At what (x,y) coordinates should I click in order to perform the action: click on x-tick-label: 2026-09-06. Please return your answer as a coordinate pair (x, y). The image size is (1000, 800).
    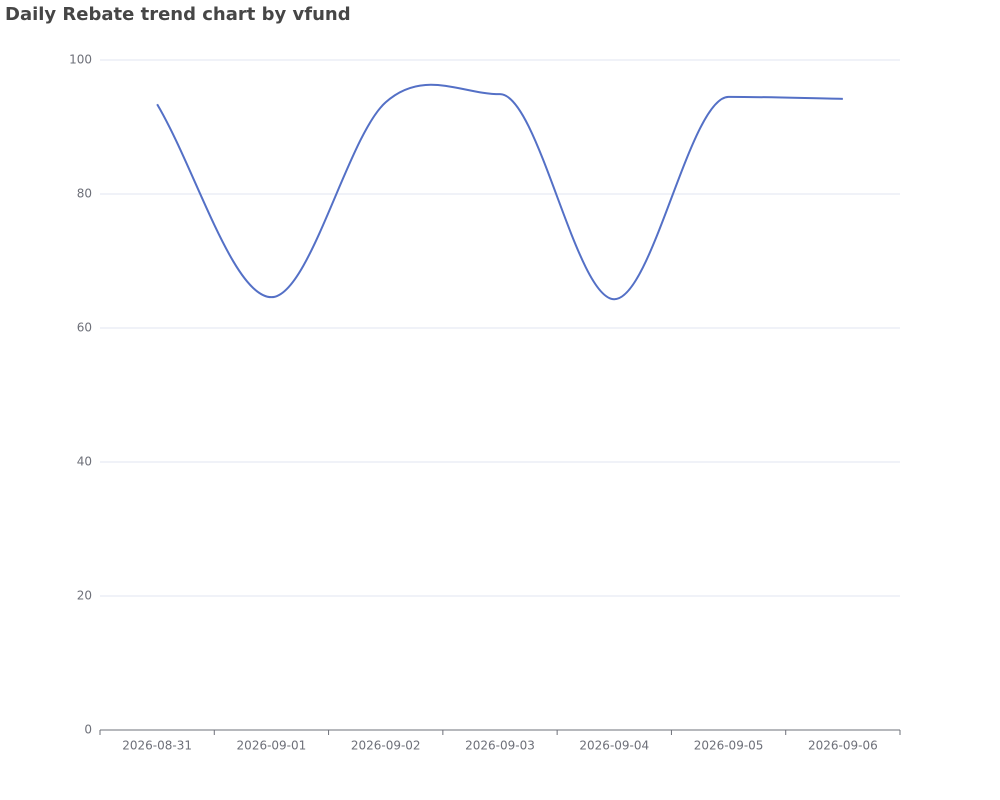
    Looking at the image, I should click on (843, 746).